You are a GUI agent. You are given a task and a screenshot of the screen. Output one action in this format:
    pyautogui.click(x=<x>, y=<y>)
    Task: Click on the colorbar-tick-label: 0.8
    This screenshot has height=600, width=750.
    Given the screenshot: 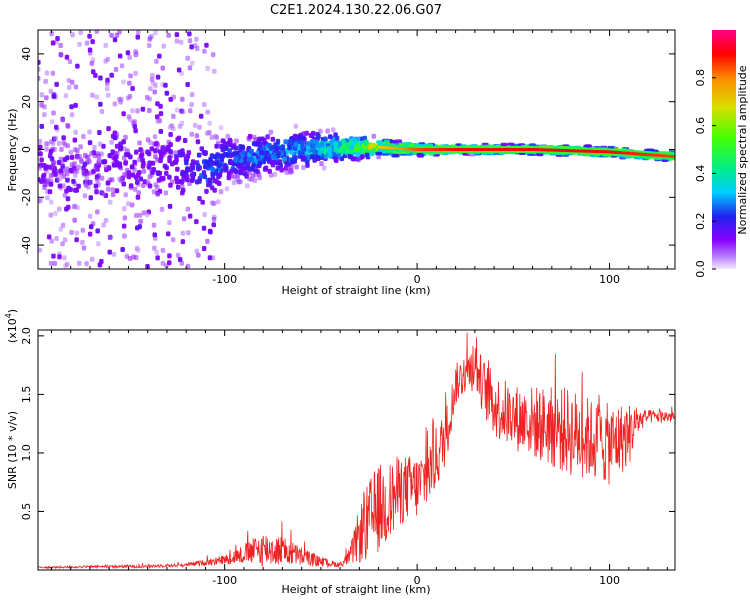 What is the action you would take?
    pyautogui.click(x=700, y=78)
    